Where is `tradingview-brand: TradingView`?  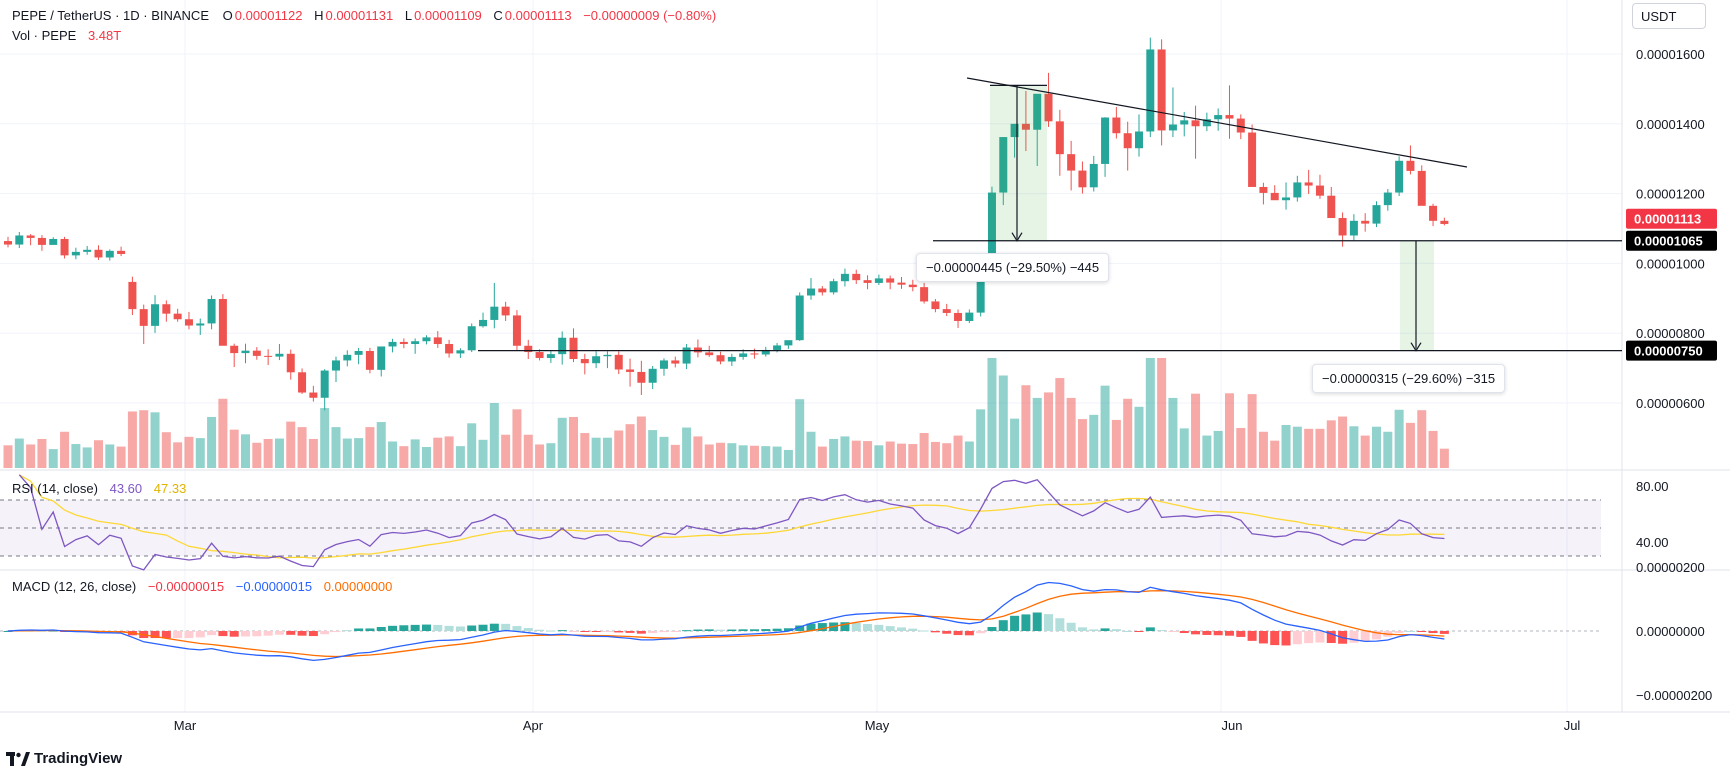 tradingview-brand: TradingView is located at coordinates (64, 758).